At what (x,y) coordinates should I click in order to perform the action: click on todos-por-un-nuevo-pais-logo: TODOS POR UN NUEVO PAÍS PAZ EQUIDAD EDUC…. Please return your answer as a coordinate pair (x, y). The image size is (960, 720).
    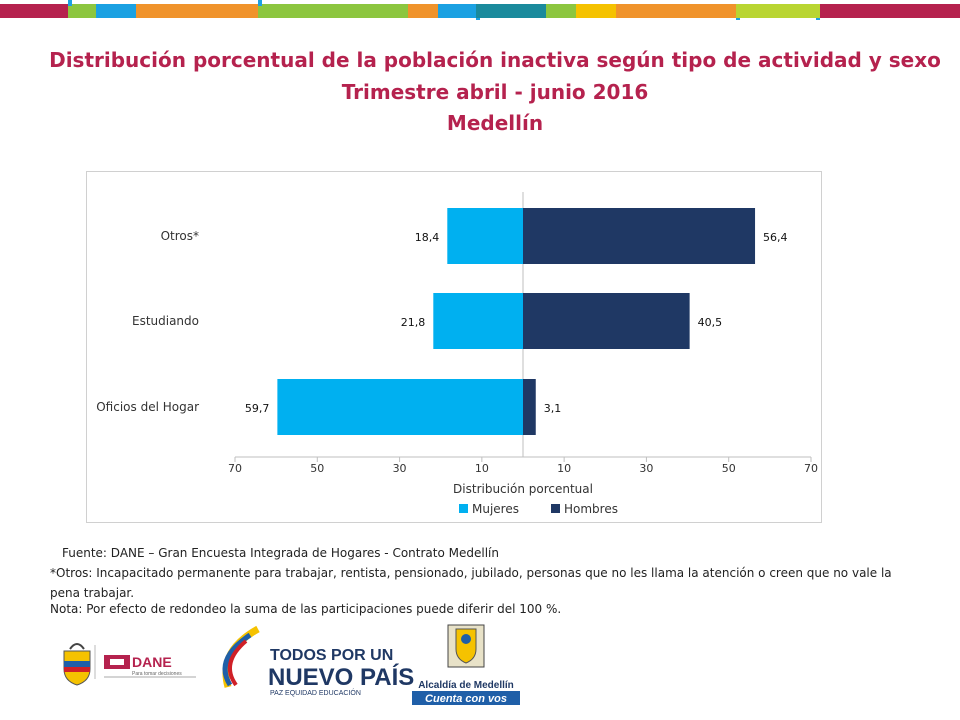
    Looking at the image, I should click on (318, 661).